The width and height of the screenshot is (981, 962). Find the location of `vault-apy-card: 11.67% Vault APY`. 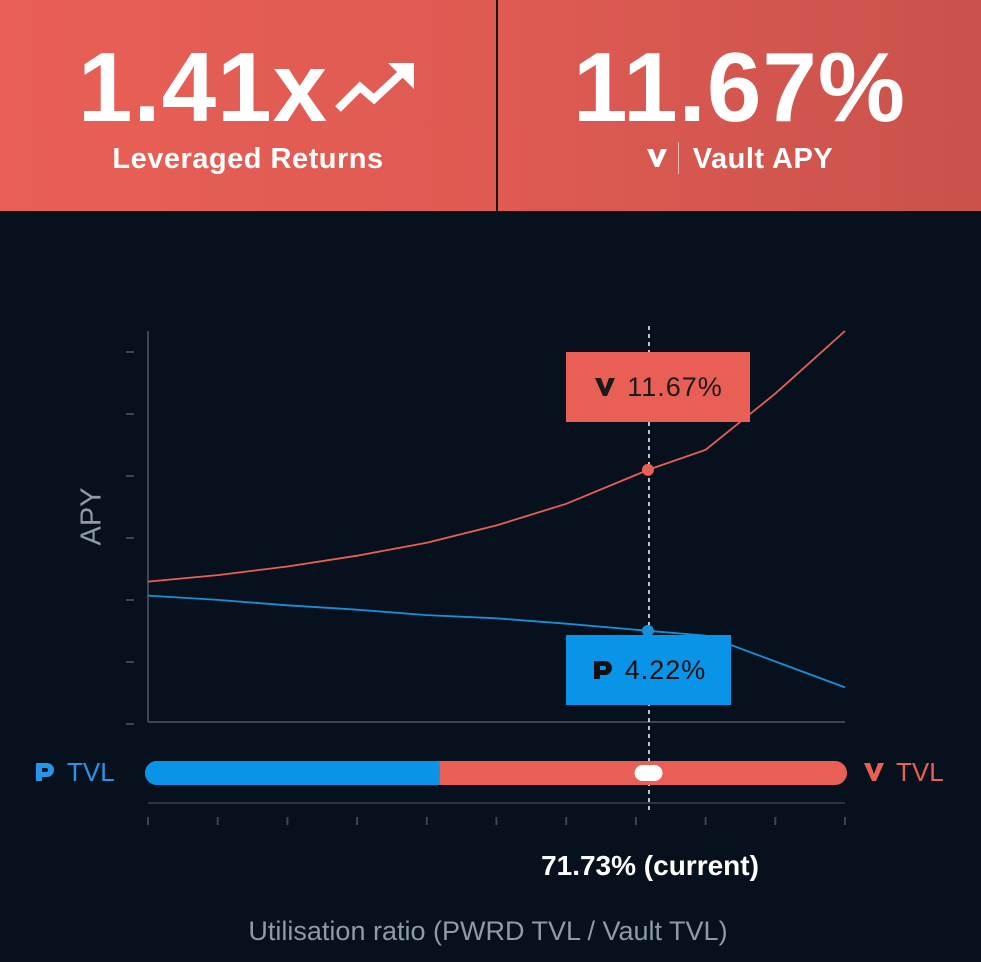

vault-apy-card: 11.67% Vault APY is located at coordinates (739, 105).